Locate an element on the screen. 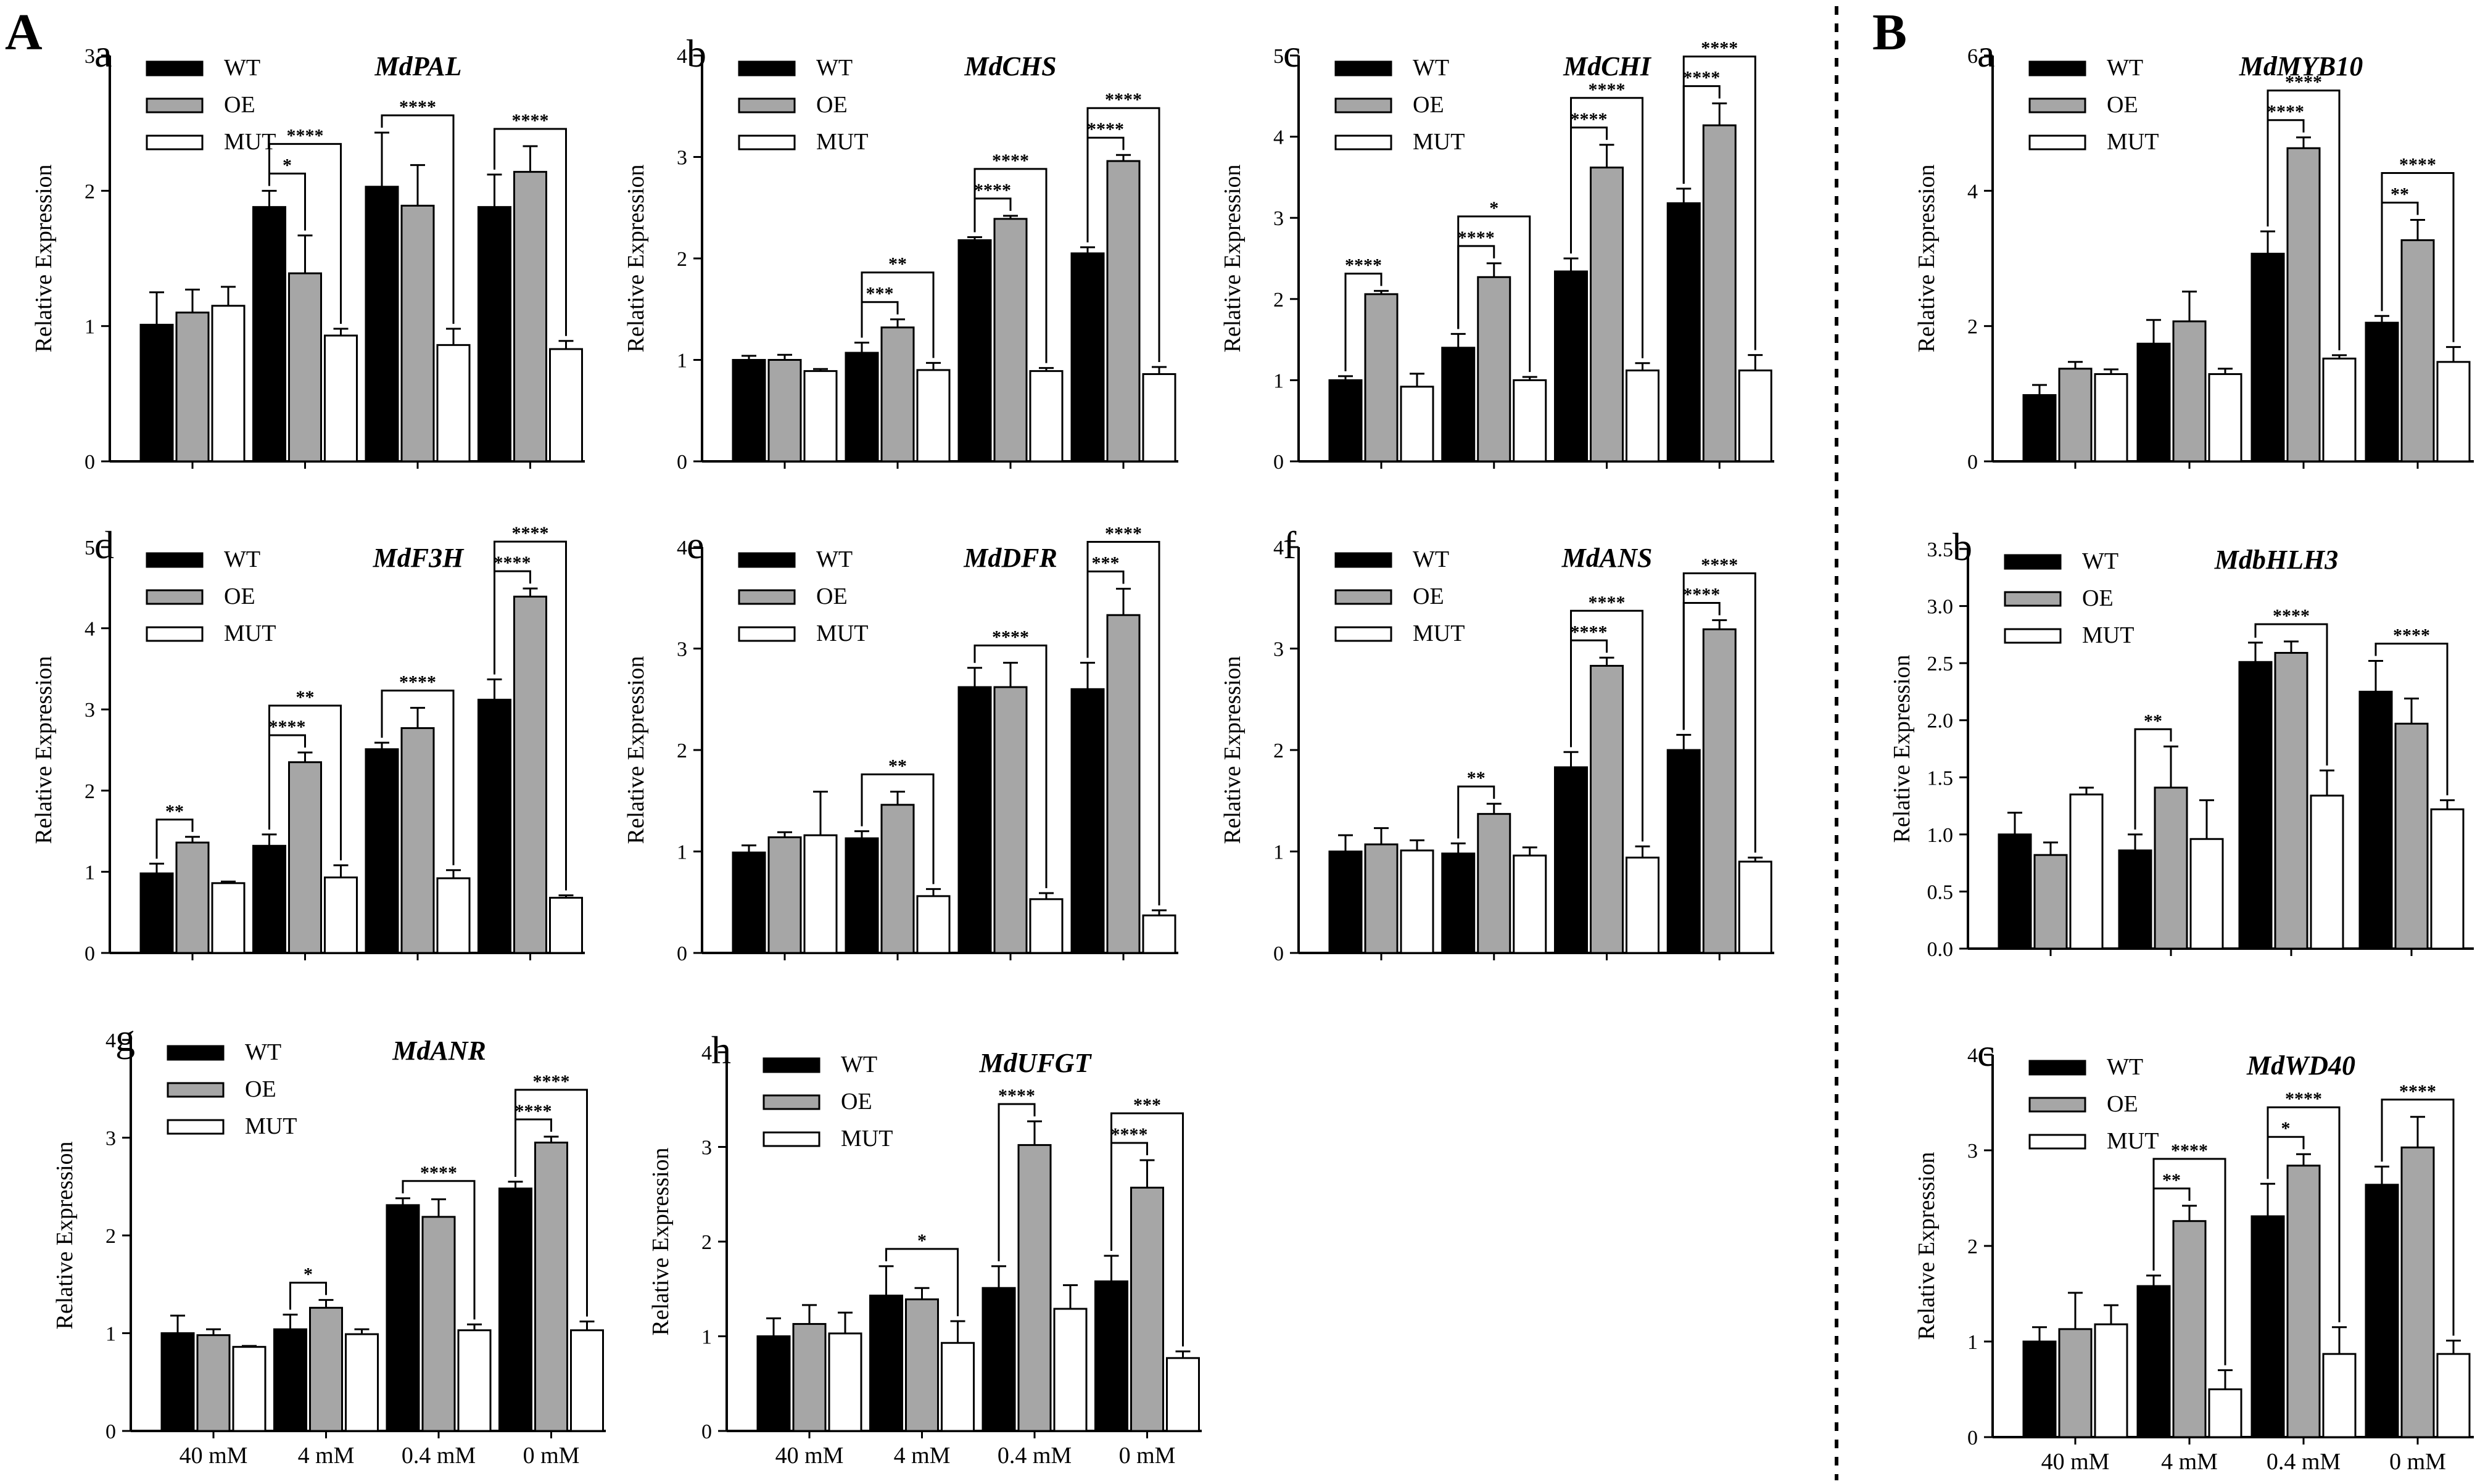 This screenshot has width=2488, height=1484. y-tick-label: 6 is located at coordinates (1973, 56).